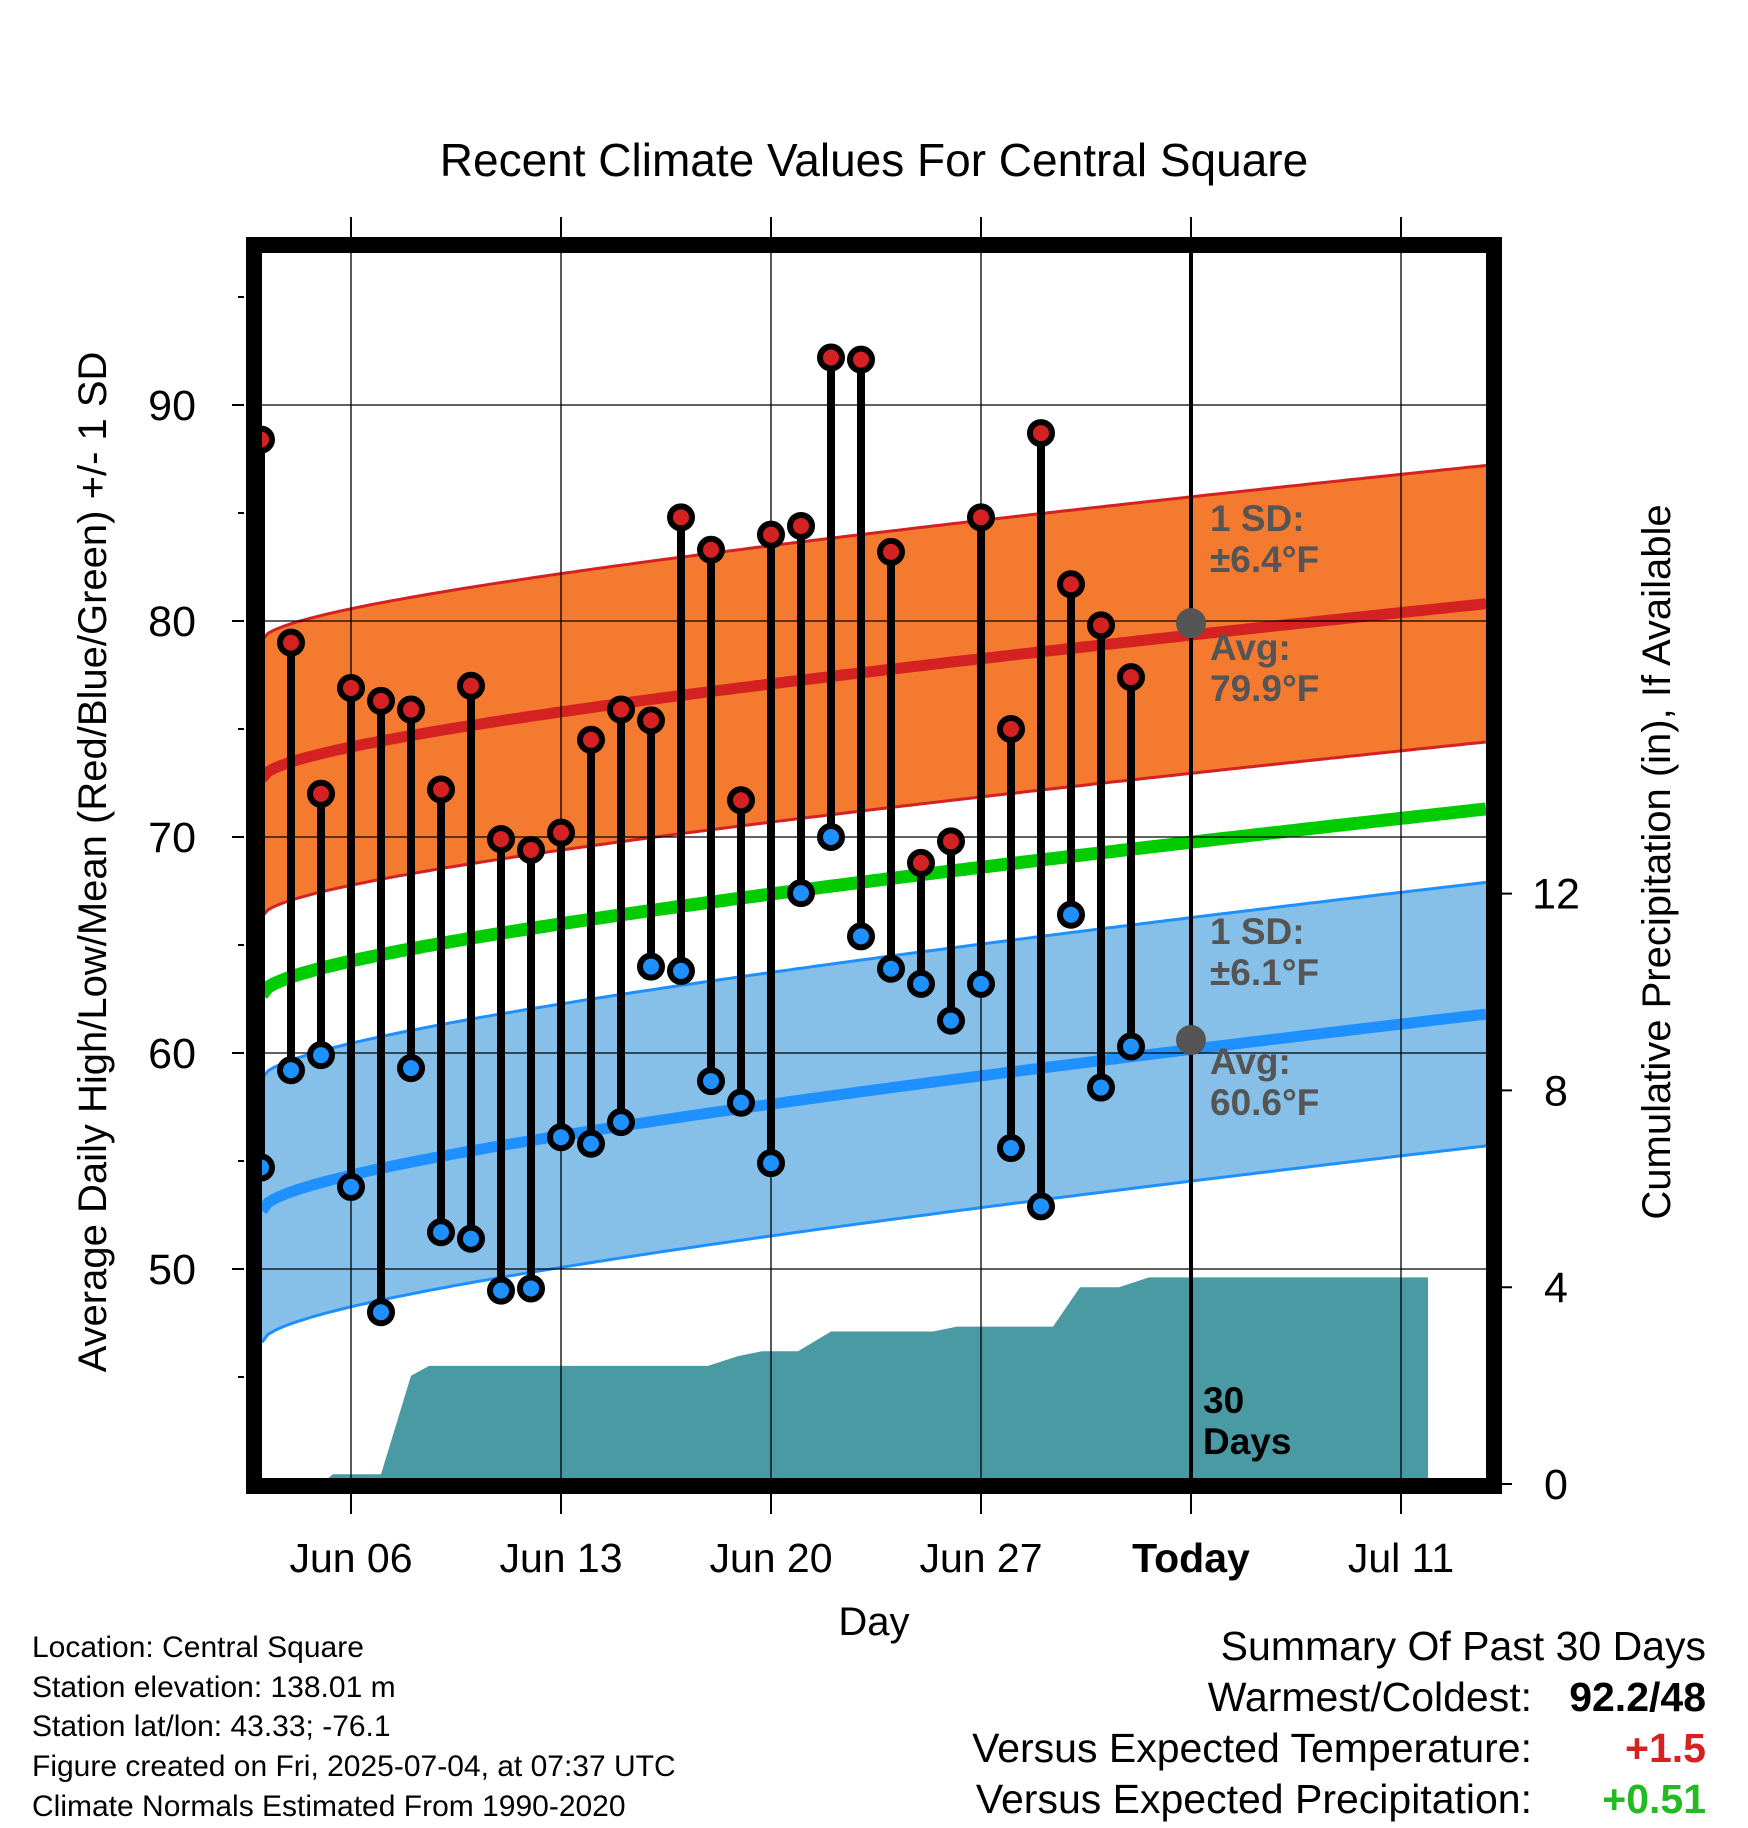 The height and width of the screenshot is (1828, 1748). I want to click on summary-title: Summary Of Past 30 Days, so click(1463, 1646).